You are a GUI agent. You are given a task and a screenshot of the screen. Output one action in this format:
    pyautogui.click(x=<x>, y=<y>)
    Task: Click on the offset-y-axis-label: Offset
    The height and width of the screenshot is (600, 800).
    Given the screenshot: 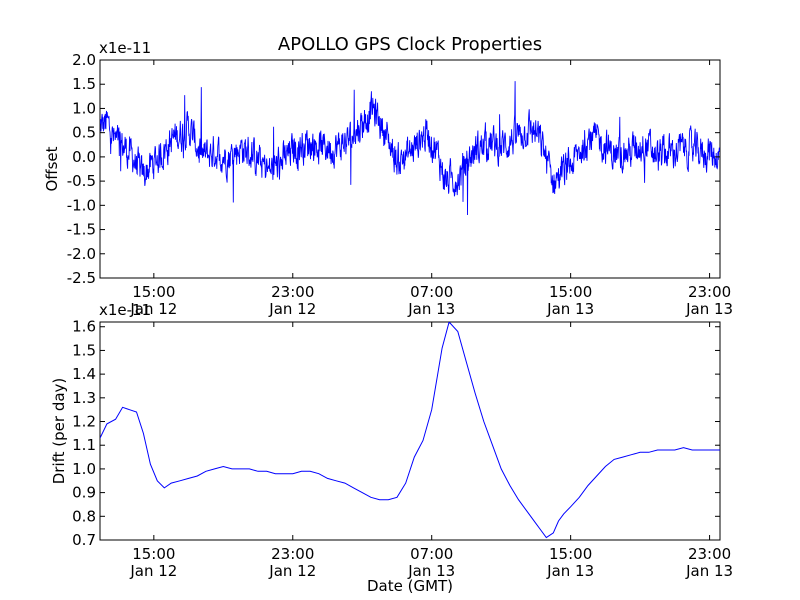 What is the action you would take?
    pyautogui.click(x=52, y=168)
    